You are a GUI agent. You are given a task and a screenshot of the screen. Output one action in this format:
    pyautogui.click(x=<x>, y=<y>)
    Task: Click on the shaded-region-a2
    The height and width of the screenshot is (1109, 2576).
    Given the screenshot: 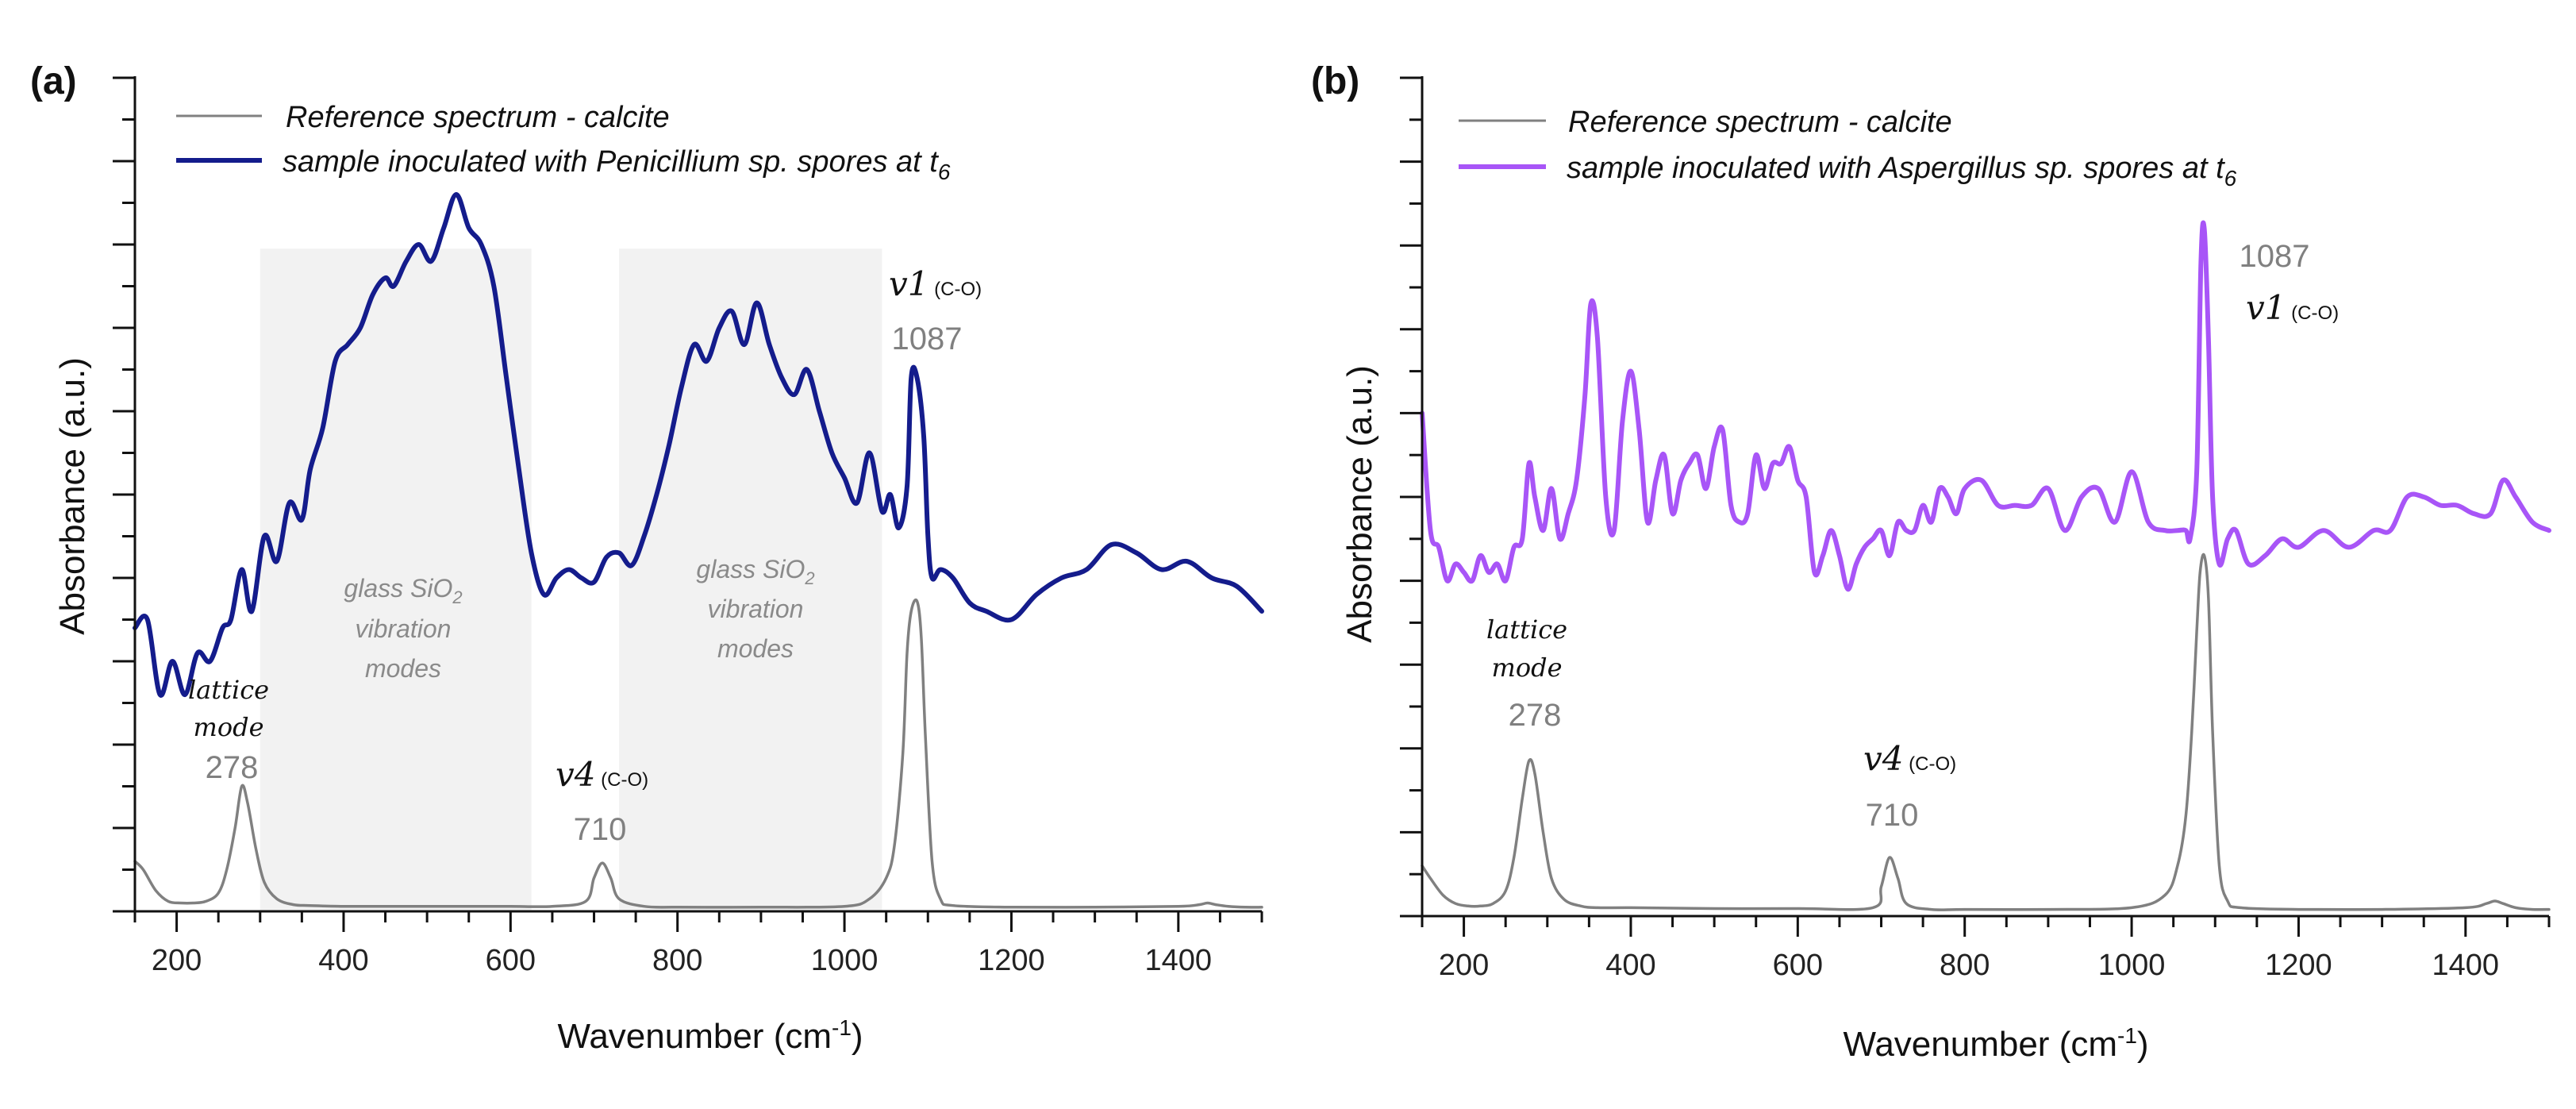 What is the action you would take?
    pyautogui.click(x=750, y=579)
    